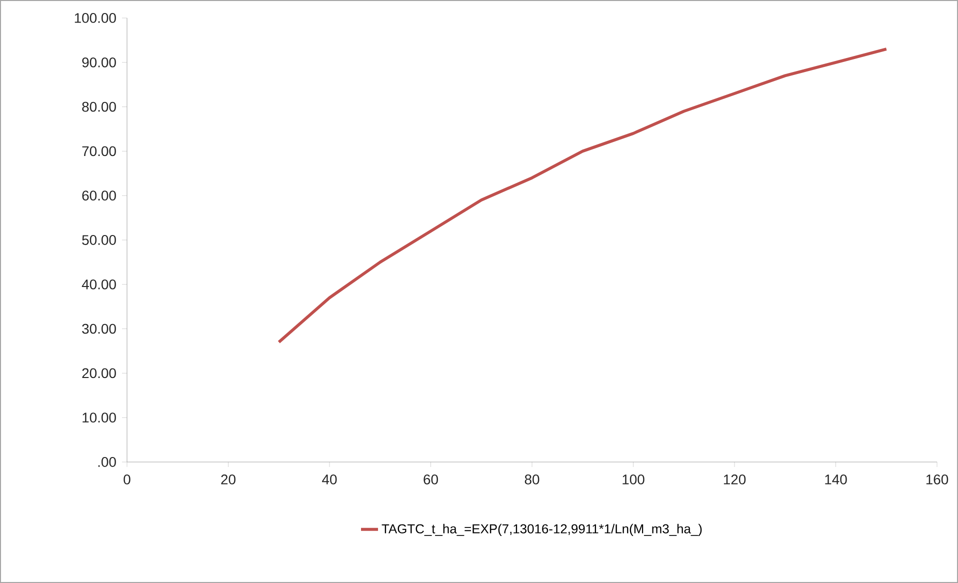  What do you see at coordinates (99, 329) in the screenshot?
I see `y-tick-label: 30.00` at bounding box center [99, 329].